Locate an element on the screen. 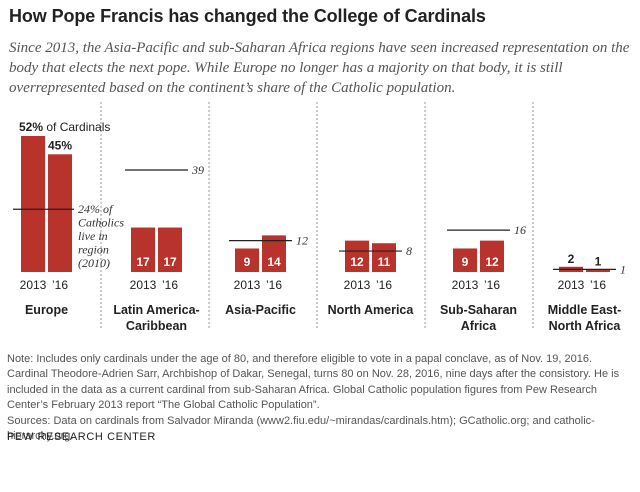 This screenshot has height=492, width=640. catholic-share-annotation: Catholics is located at coordinates (101, 223).